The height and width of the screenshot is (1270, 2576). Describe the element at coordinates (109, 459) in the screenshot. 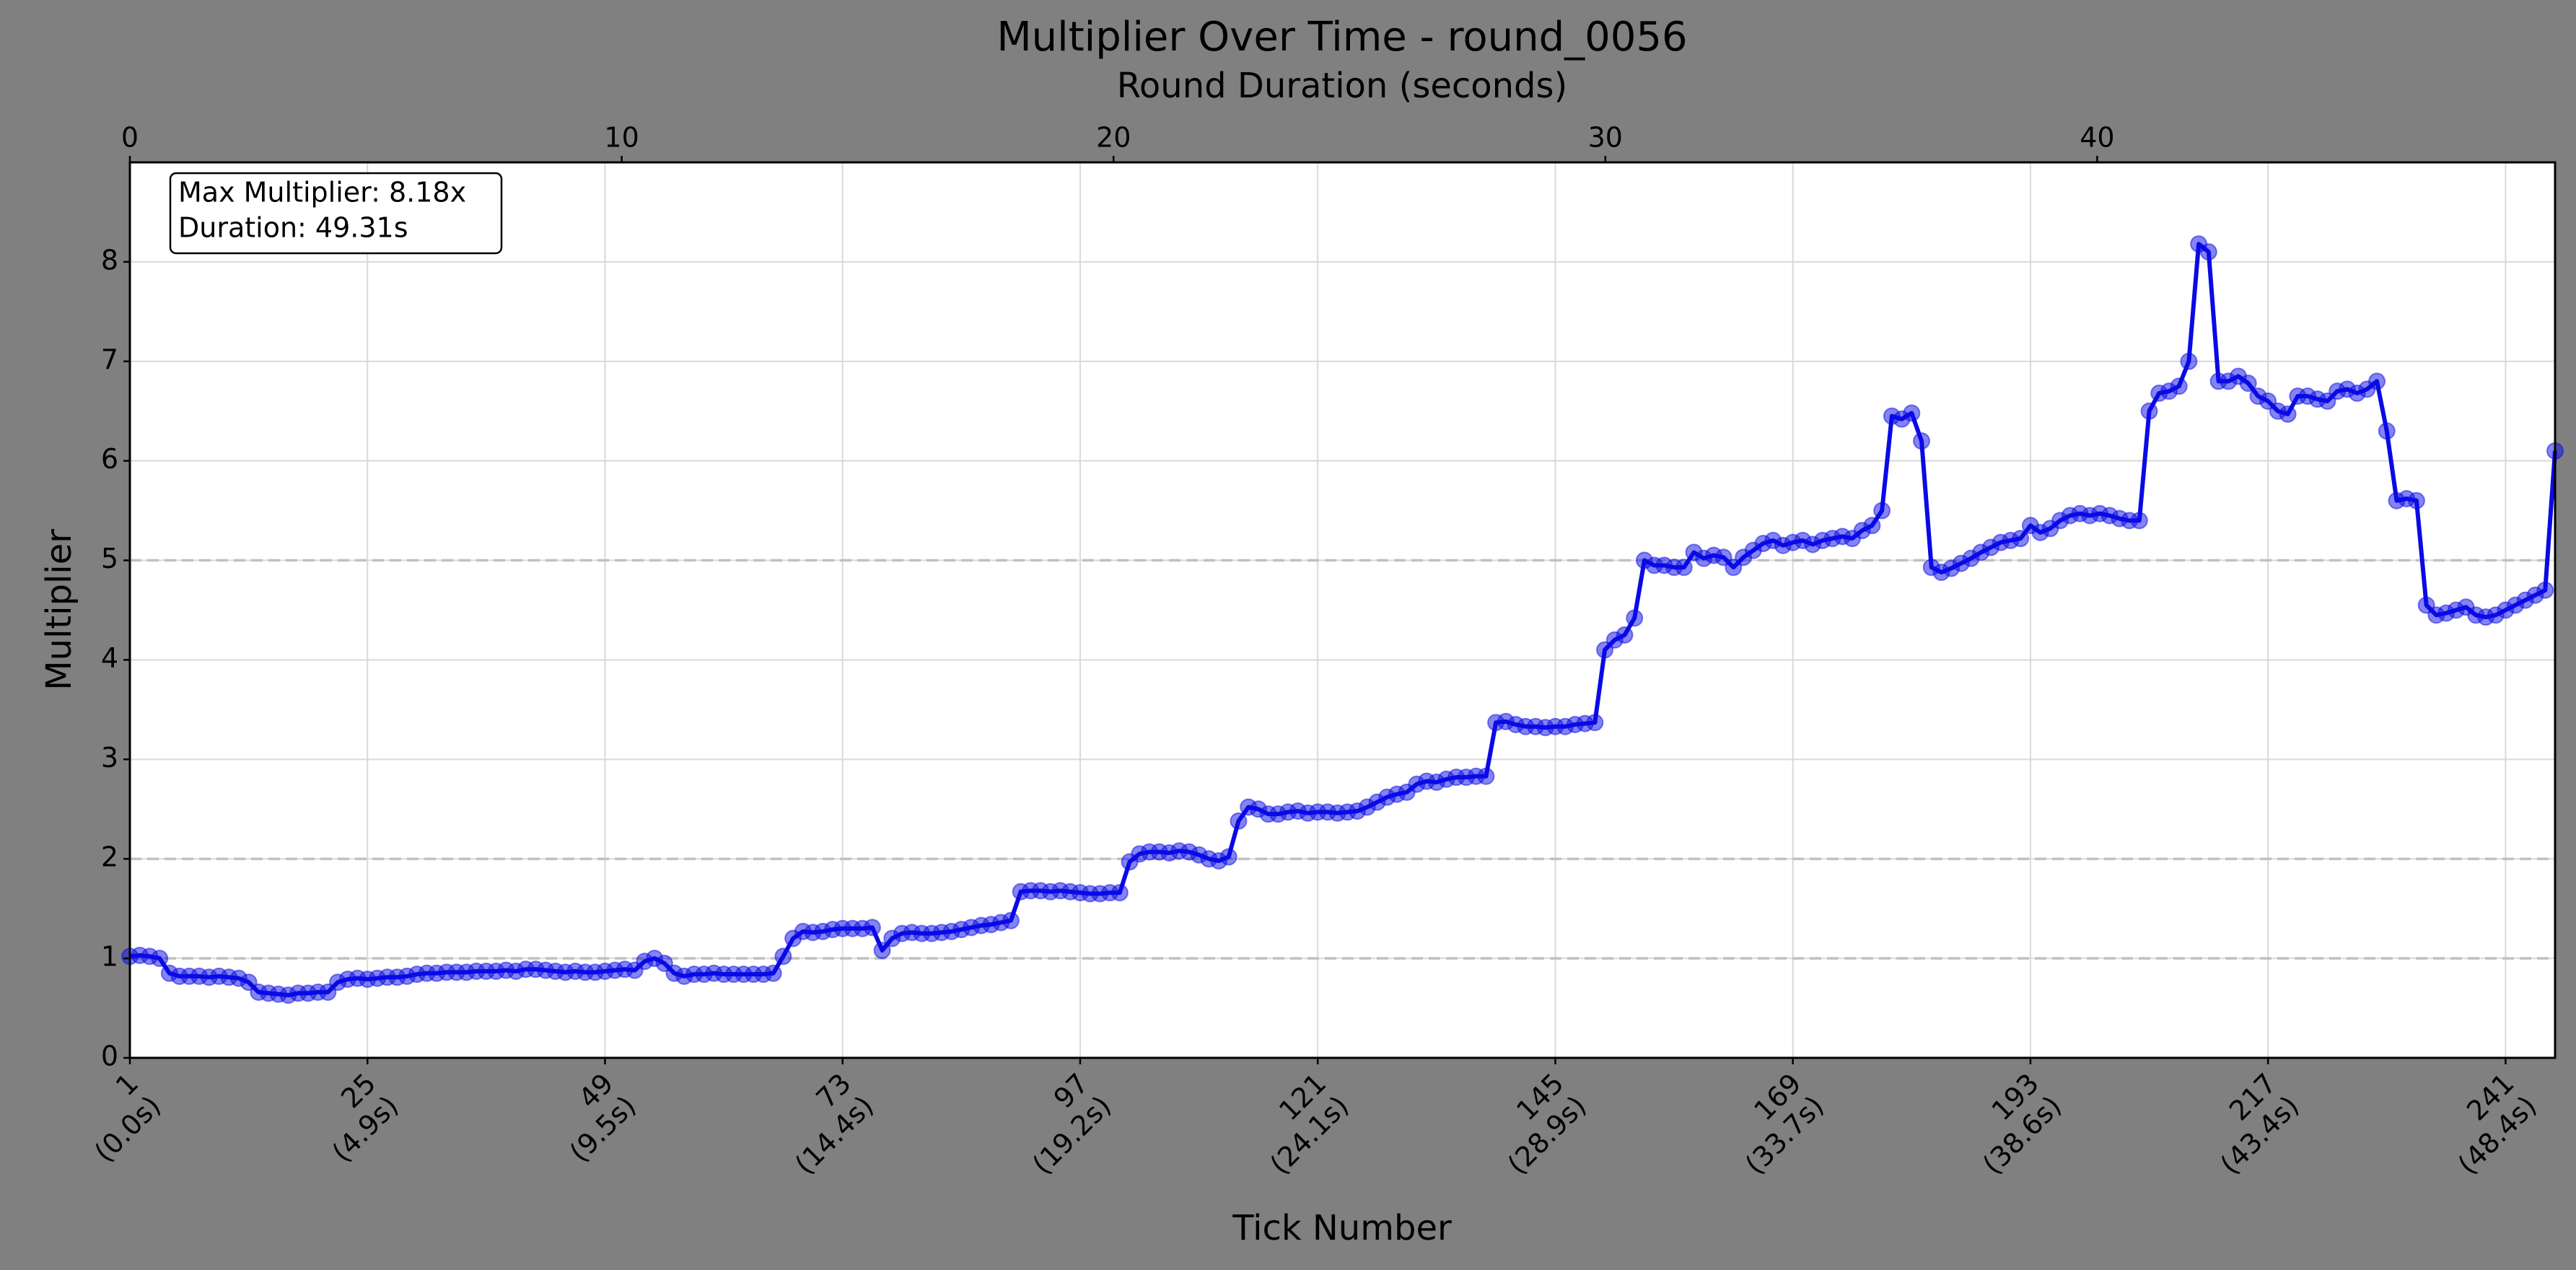

I see `y-tick-label: 6` at that location.